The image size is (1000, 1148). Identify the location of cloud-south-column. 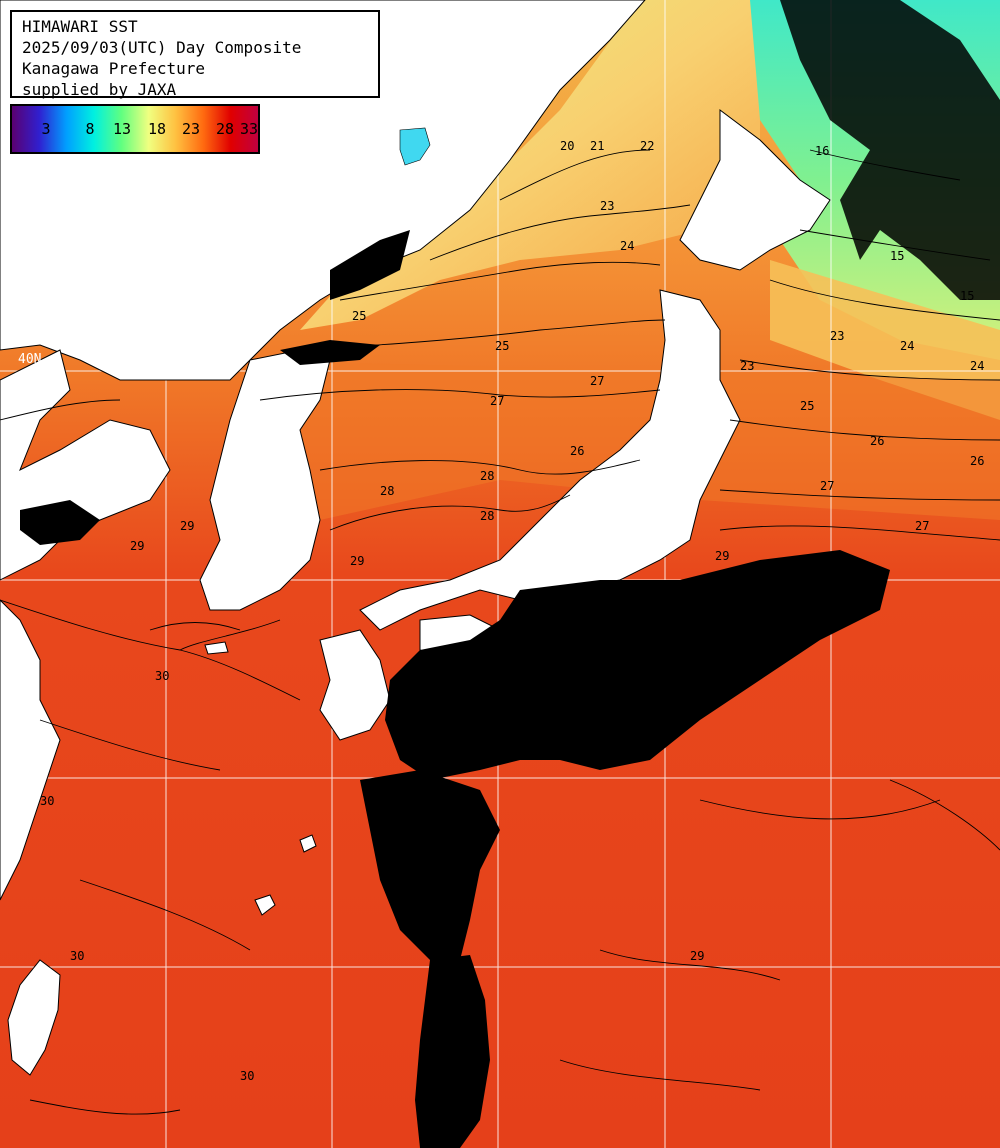
(430, 865).